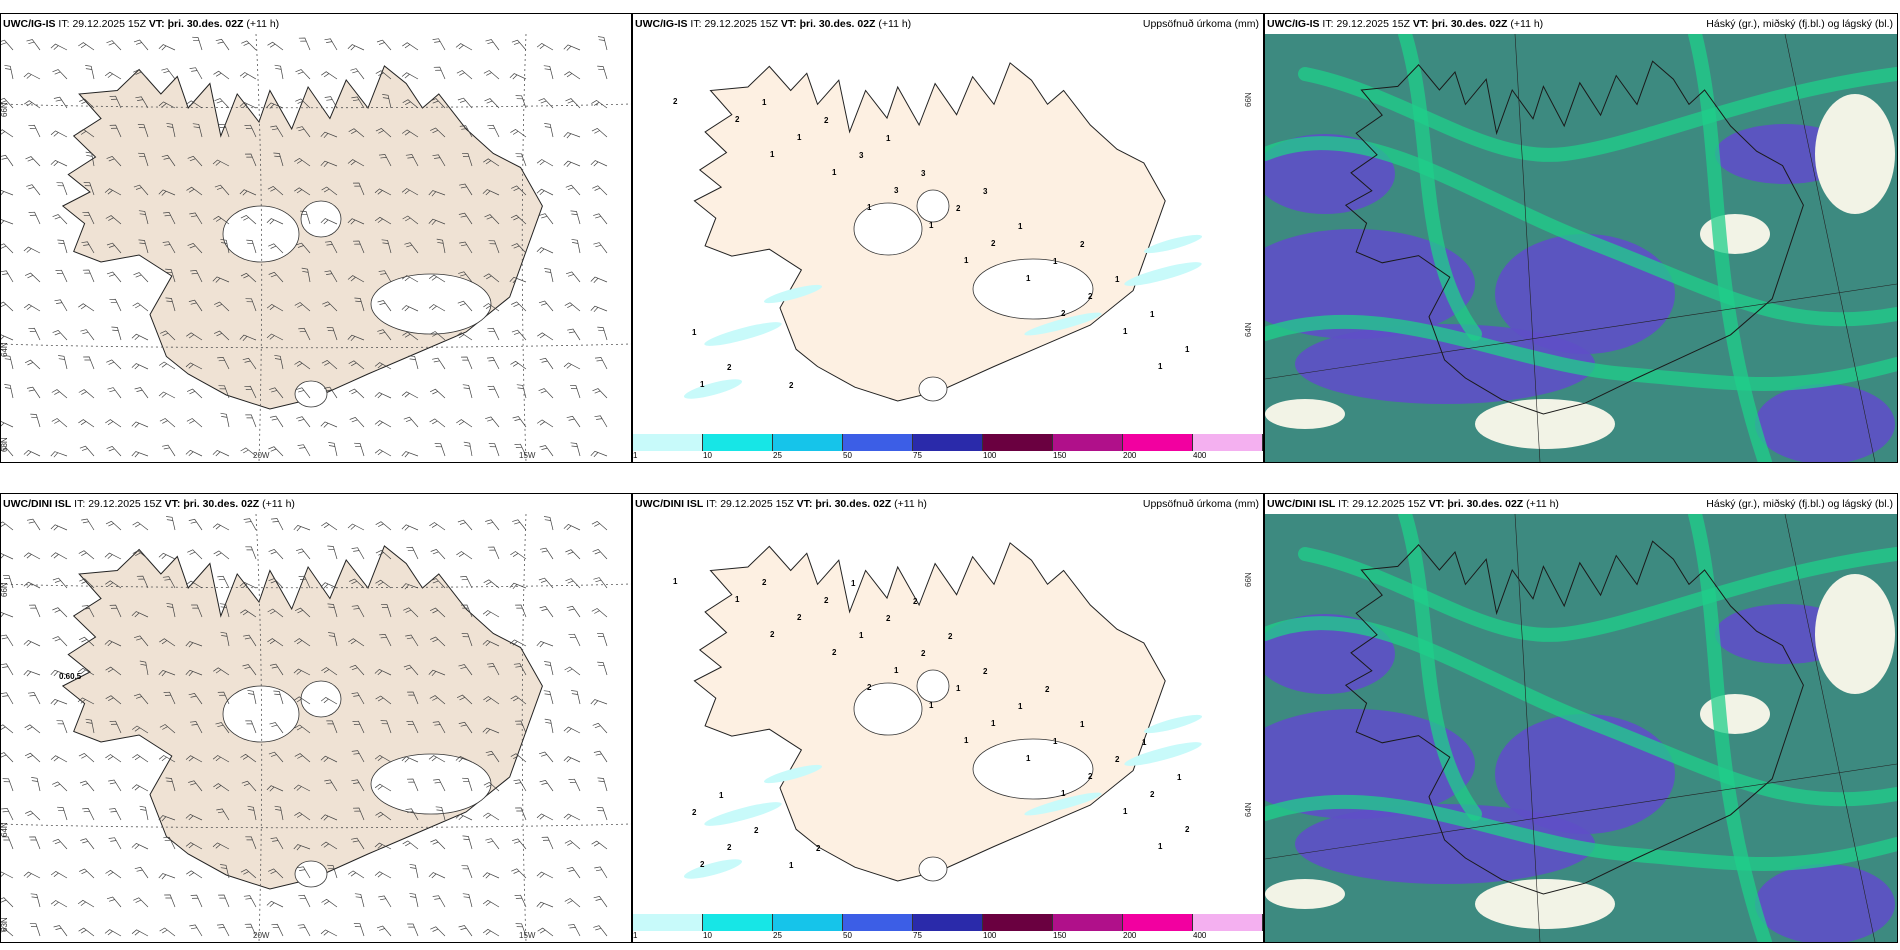  Describe the element at coordinates (1574, 237) in the screenshot. I see `iceland-outline` at that location.